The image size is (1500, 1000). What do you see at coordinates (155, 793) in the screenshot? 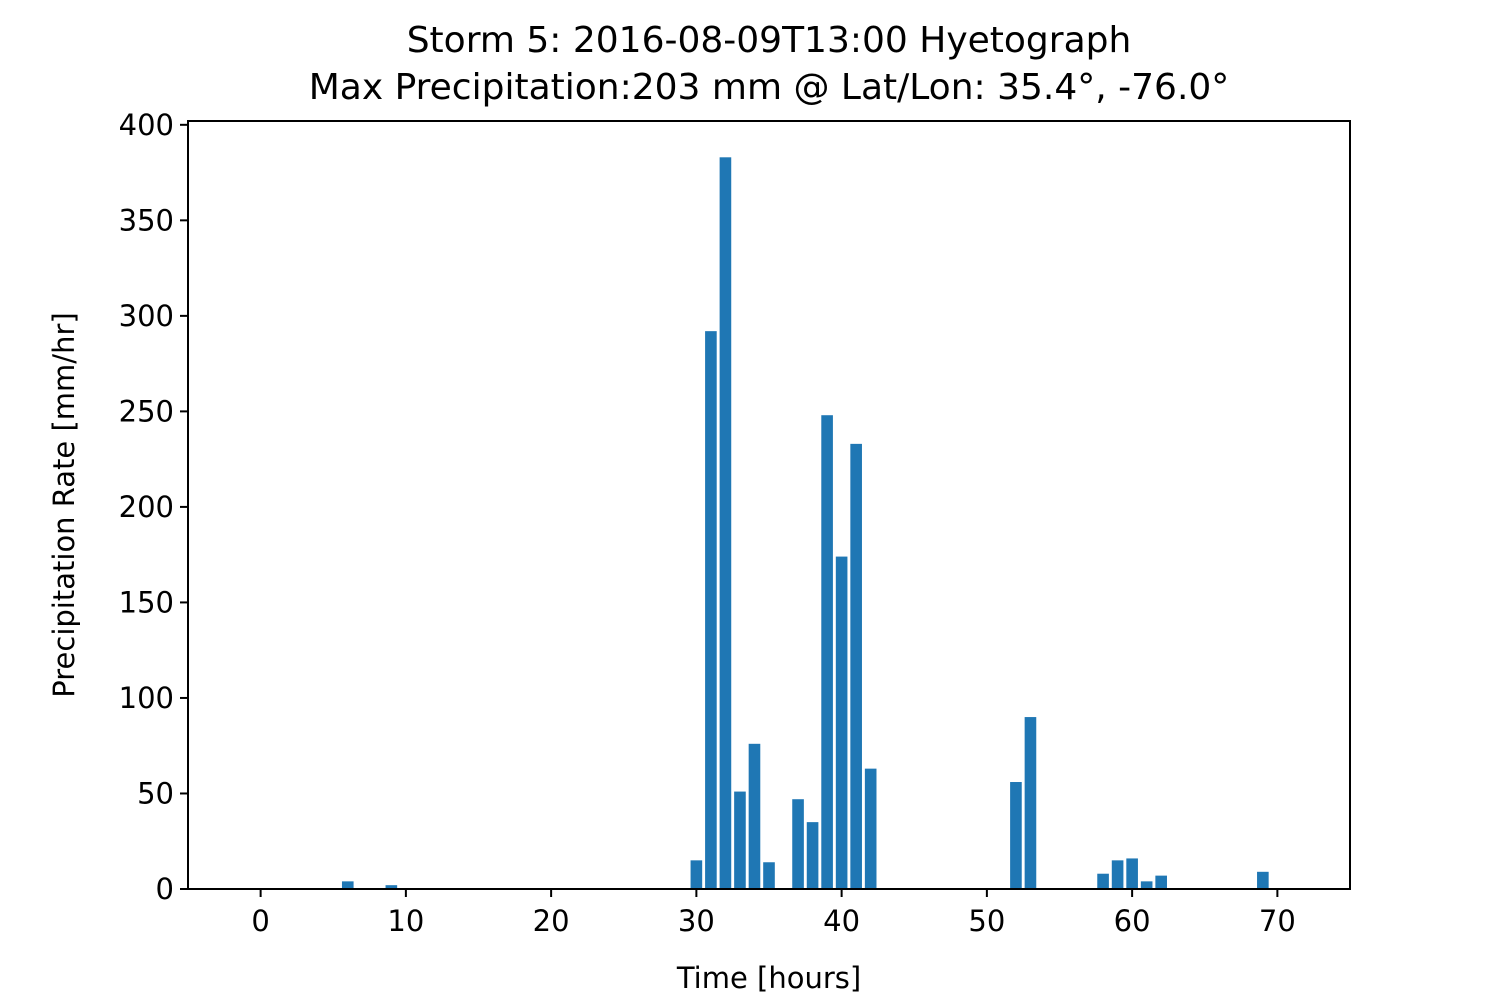
I see `y-tick-label: 50` at bounding box center [155, 793].